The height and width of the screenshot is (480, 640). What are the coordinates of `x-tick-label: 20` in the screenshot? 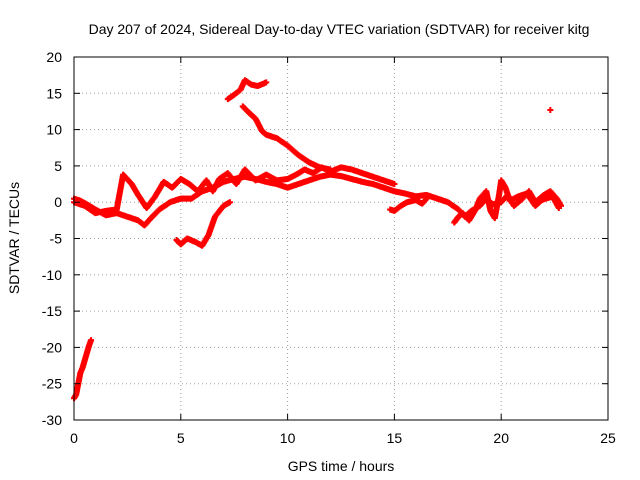 It's located at (501, 438).